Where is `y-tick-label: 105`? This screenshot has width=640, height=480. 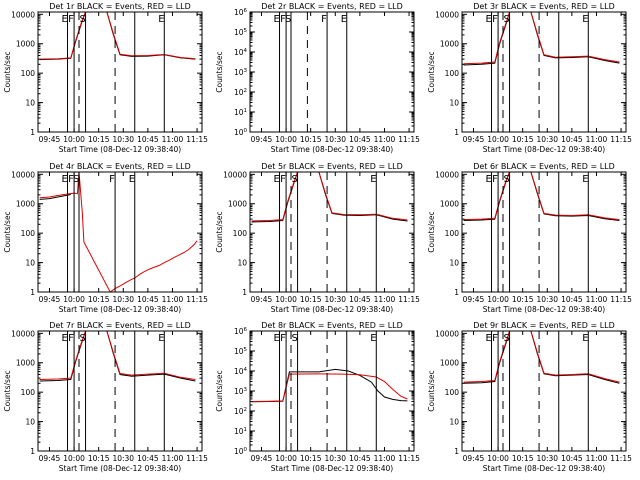 y-tick-label: 105 is located at coordinates (241, 351).